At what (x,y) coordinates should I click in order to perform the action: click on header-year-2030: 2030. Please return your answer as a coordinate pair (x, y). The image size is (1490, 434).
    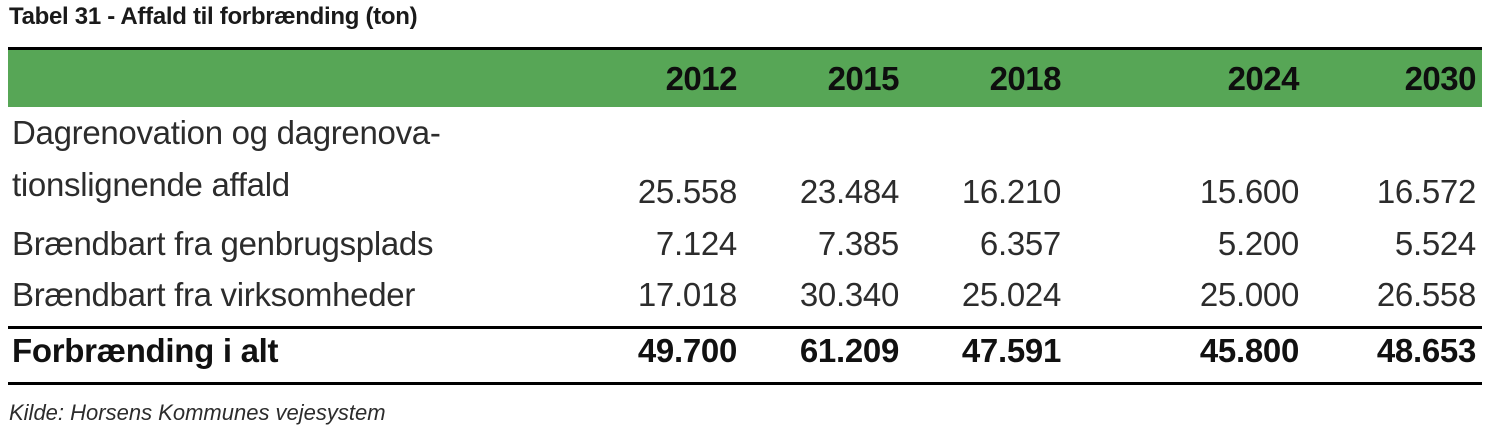
    Looking at the image, I should click on (1393, 77).